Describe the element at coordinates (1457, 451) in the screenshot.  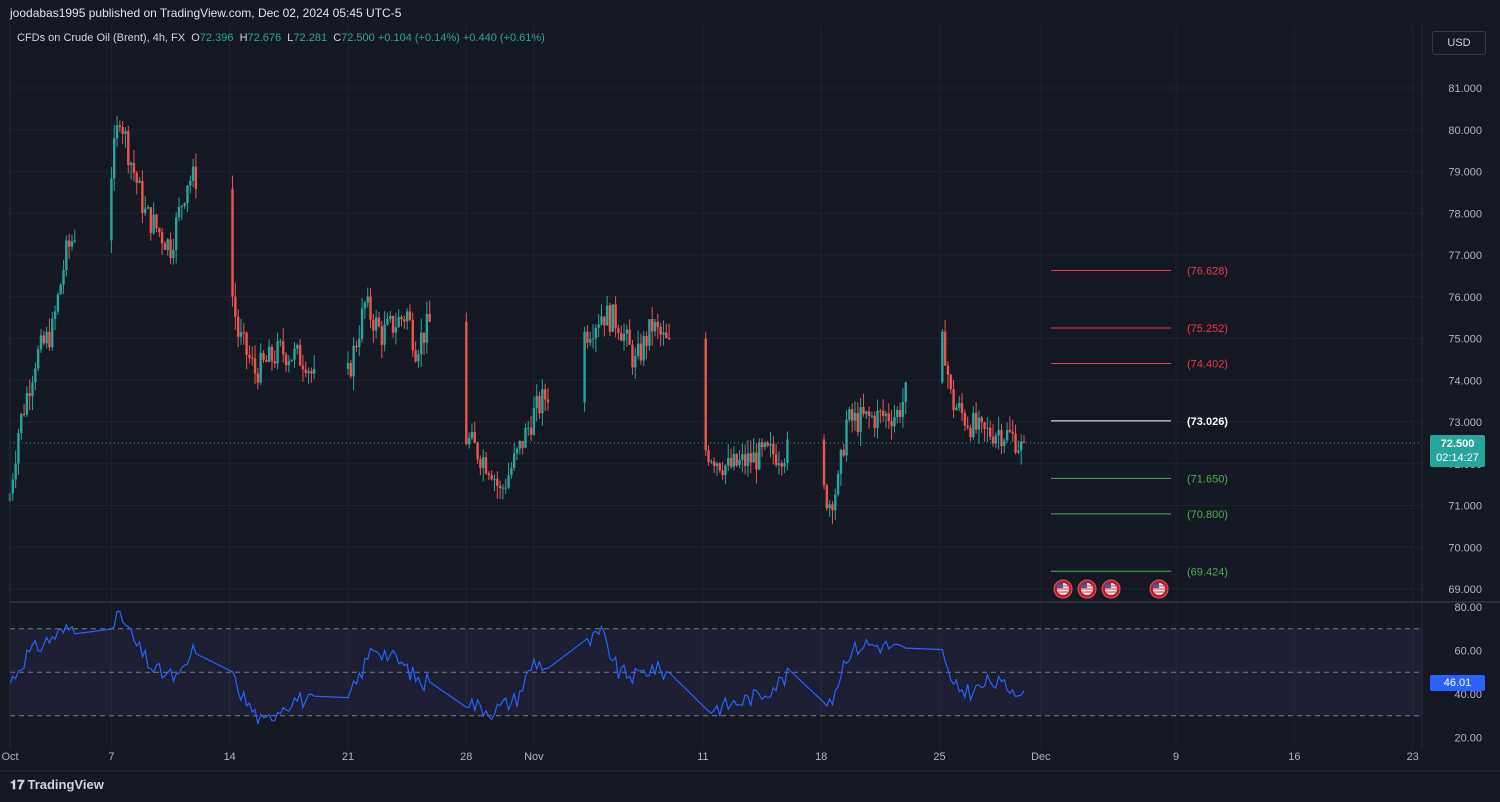
I see `last-price-tag: 72.500 02:14:27` at that location.